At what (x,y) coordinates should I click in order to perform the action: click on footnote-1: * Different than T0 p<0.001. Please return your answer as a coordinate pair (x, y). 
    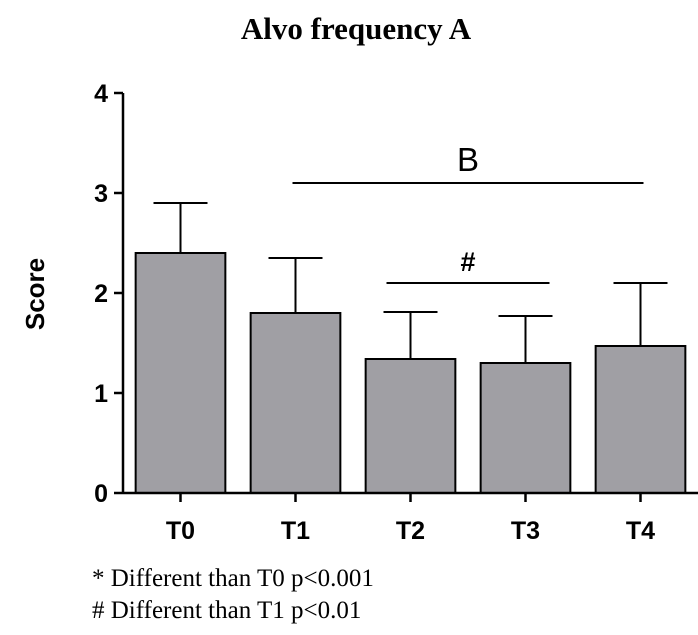
    Looking at the image, I should click on (233, 578).